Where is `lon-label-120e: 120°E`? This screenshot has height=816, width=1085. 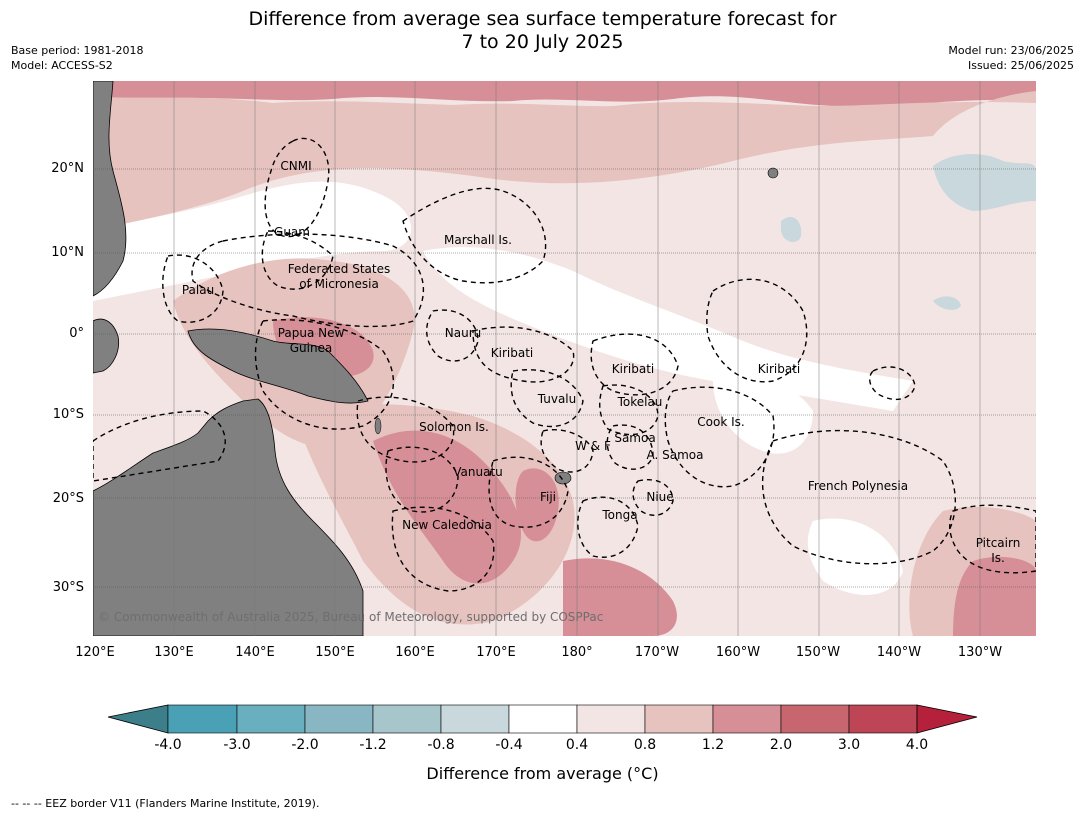
lon-label-120e: 120°E is located at coordinates (95, 652).